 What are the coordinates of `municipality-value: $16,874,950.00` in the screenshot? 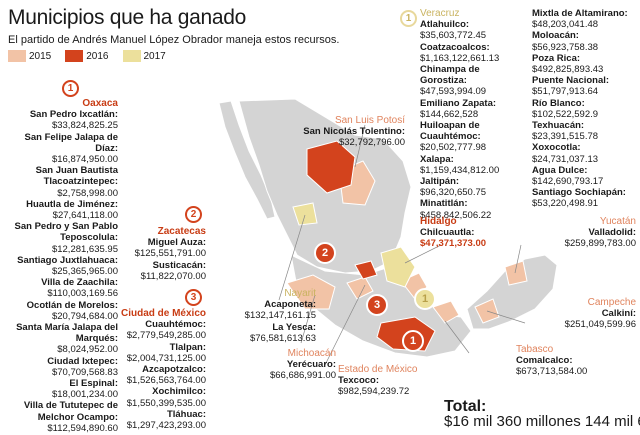 It's located at (84, 160).